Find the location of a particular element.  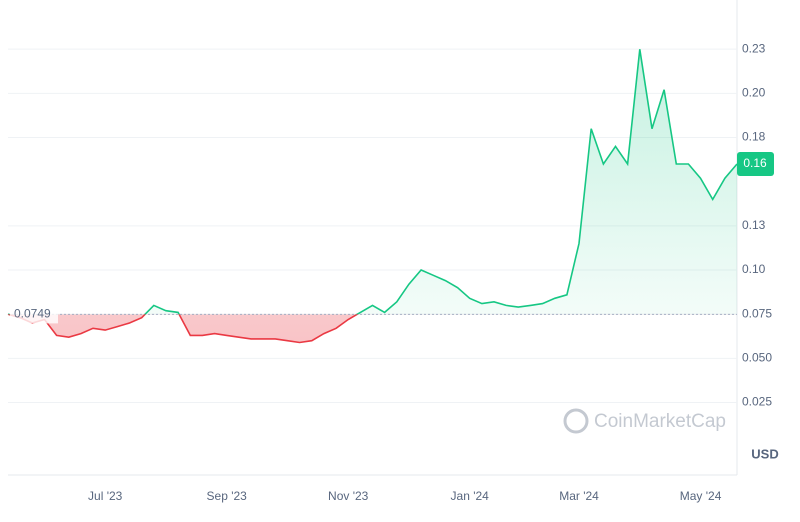

price-line-down is located at coordinates (183, 329).